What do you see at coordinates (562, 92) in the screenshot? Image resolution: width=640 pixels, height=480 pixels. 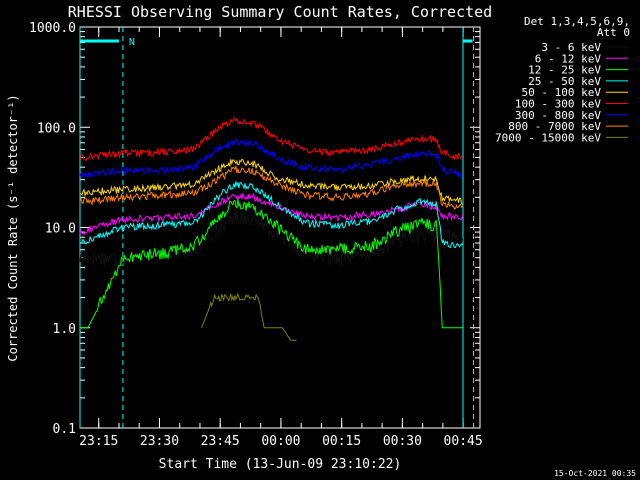 I see `legend-entry-label: 50 - 100 keV` at bounding box center [562, 92].